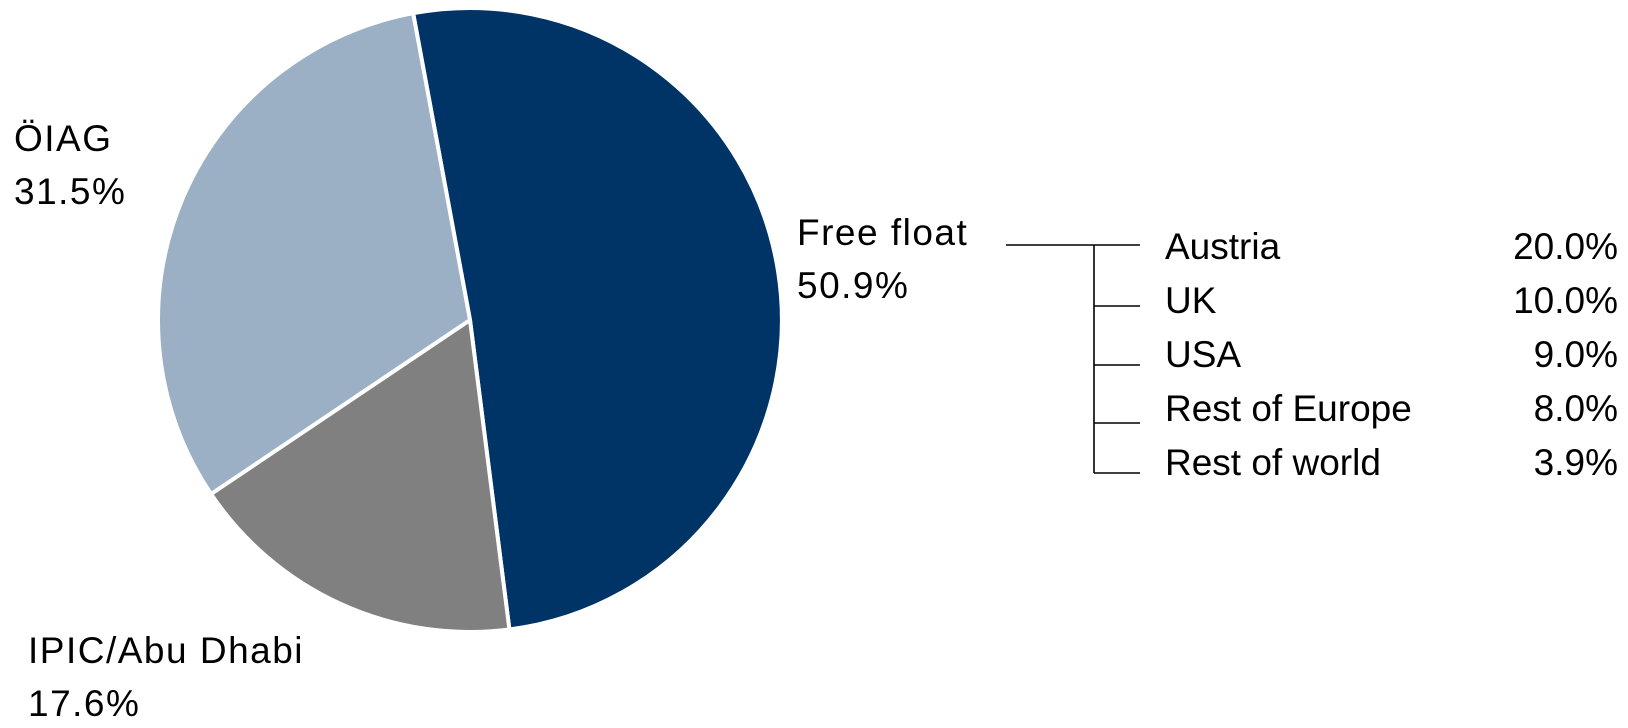 Image resolution: width=1628 pixels, height=728 pixels. I want to click on slice-value-ipic: 17.6%, so click(84, 703).